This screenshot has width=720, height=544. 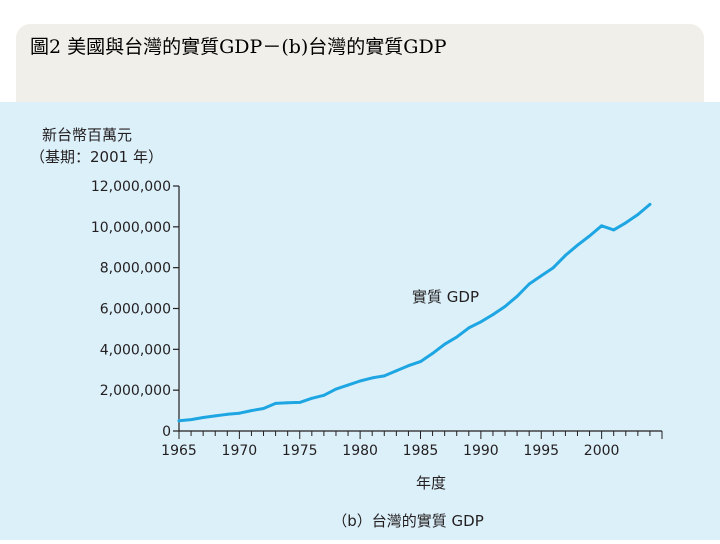 What do you see at coordinates (602, 451) in the screenshot?
I see `x-tick-label: 2000` at bounding box center [602, 451].